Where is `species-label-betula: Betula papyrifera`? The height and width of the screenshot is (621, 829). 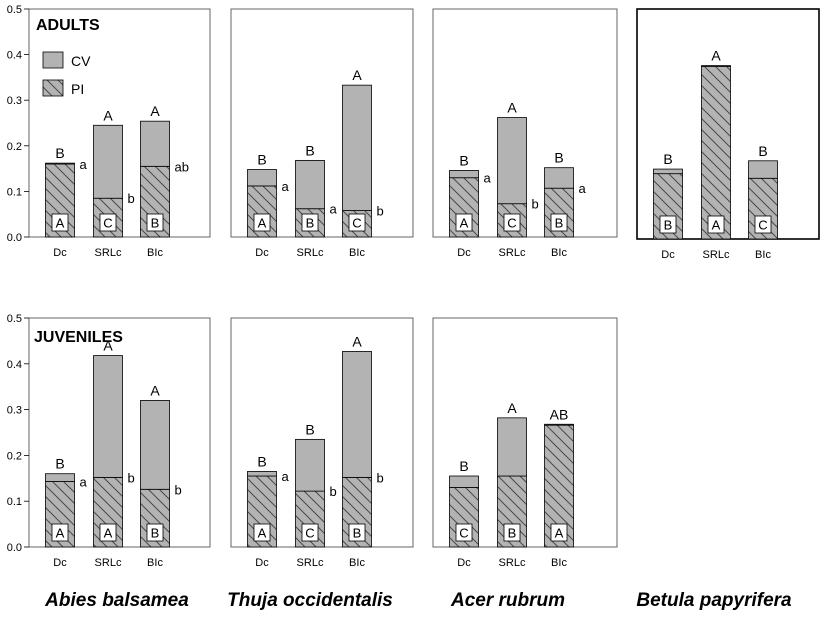
species-label-betula: Betula papyrifera is located at coordinates (714, 600).